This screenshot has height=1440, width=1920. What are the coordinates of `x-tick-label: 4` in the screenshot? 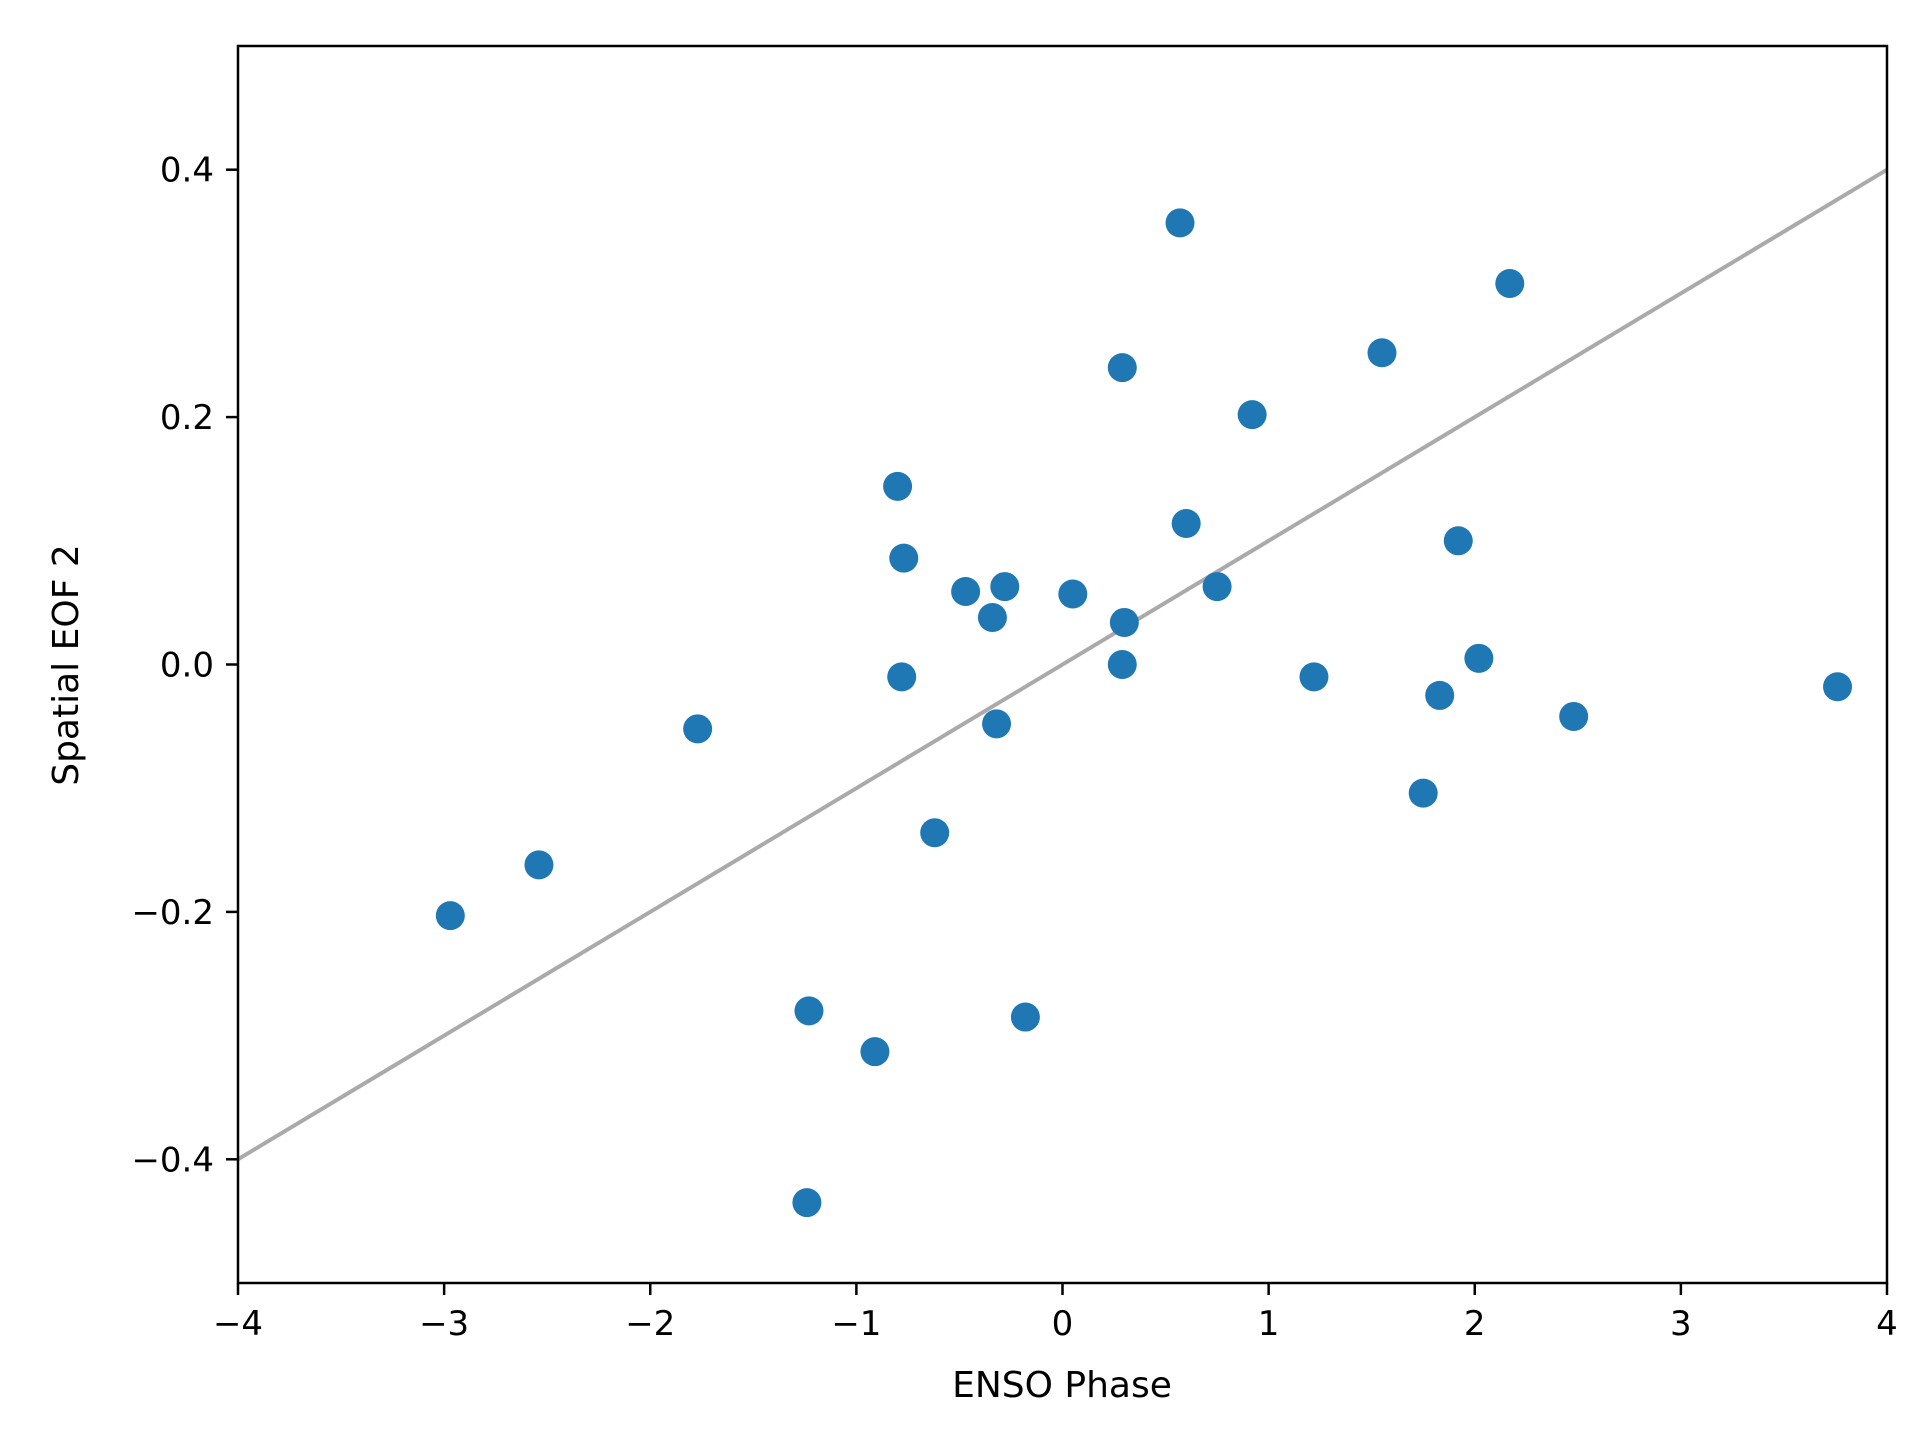 It's located at (1887, 1324).